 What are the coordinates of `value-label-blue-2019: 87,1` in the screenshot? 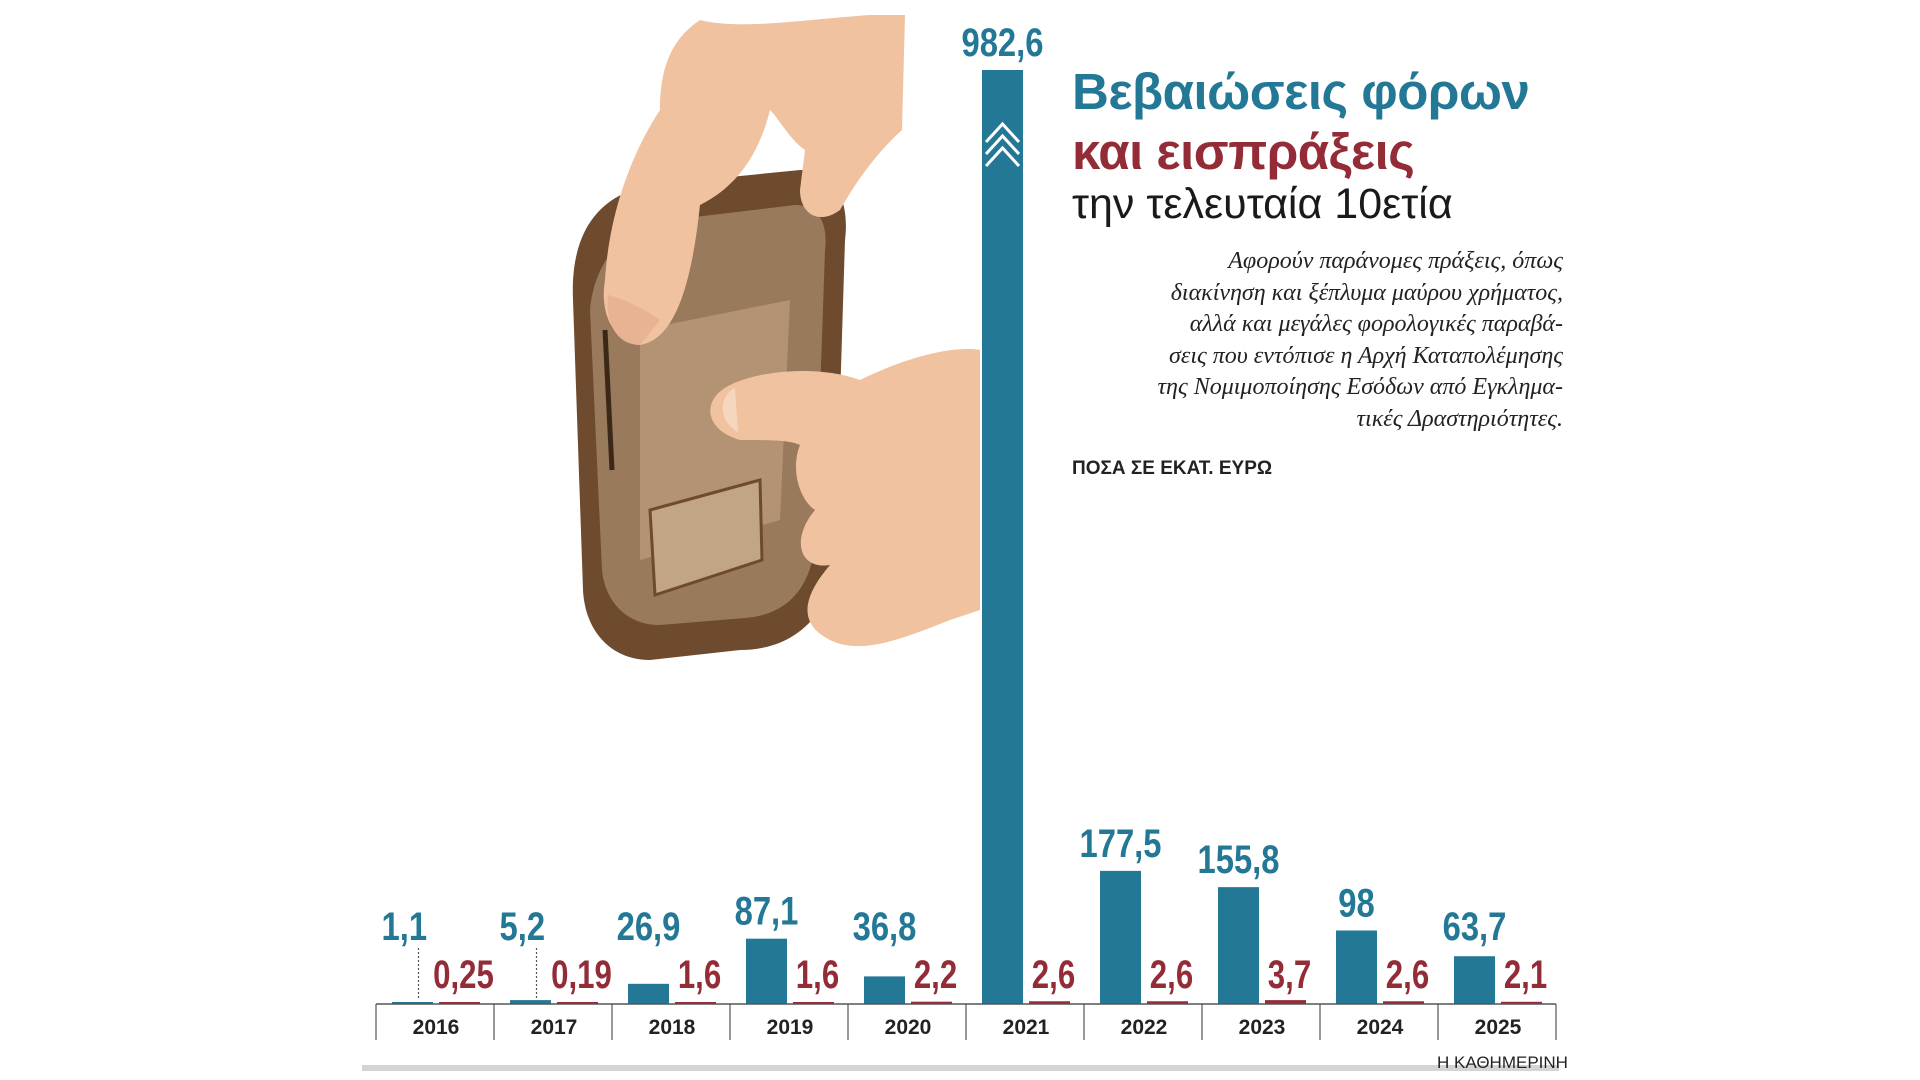 It's located at (767, 911).